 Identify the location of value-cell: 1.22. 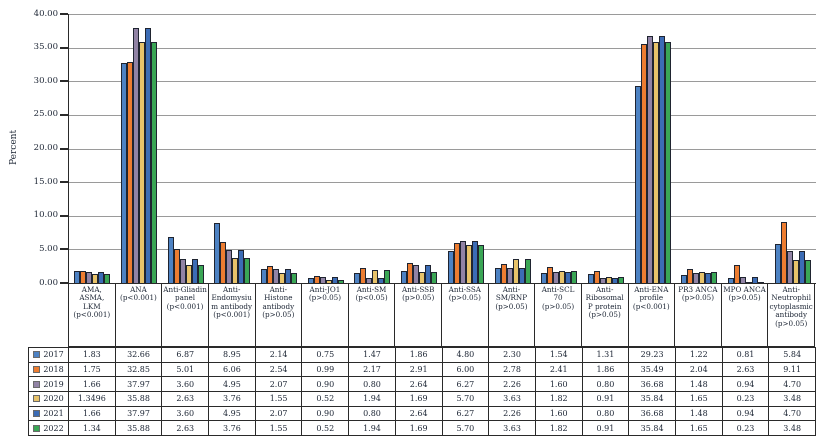
(698, 355).